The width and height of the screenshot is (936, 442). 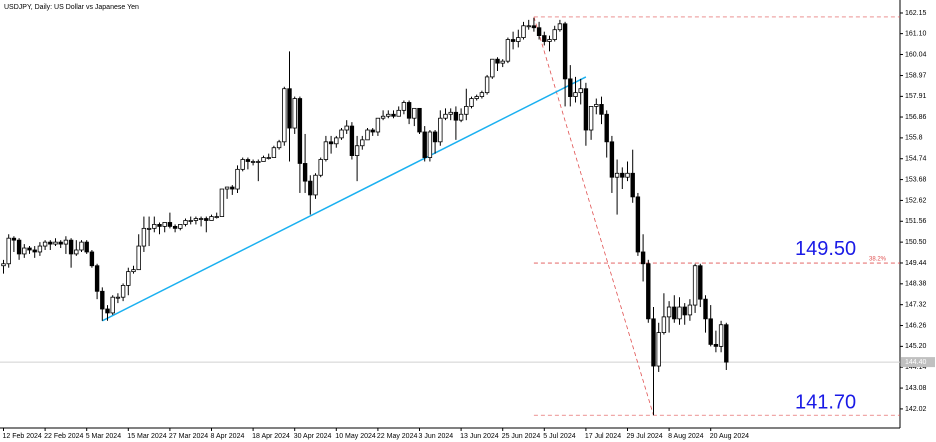 What do you see at coordinates (916, 179) in the screenshot?
I see `y-tick-label: 153.68` at bounding box center [916, 179].